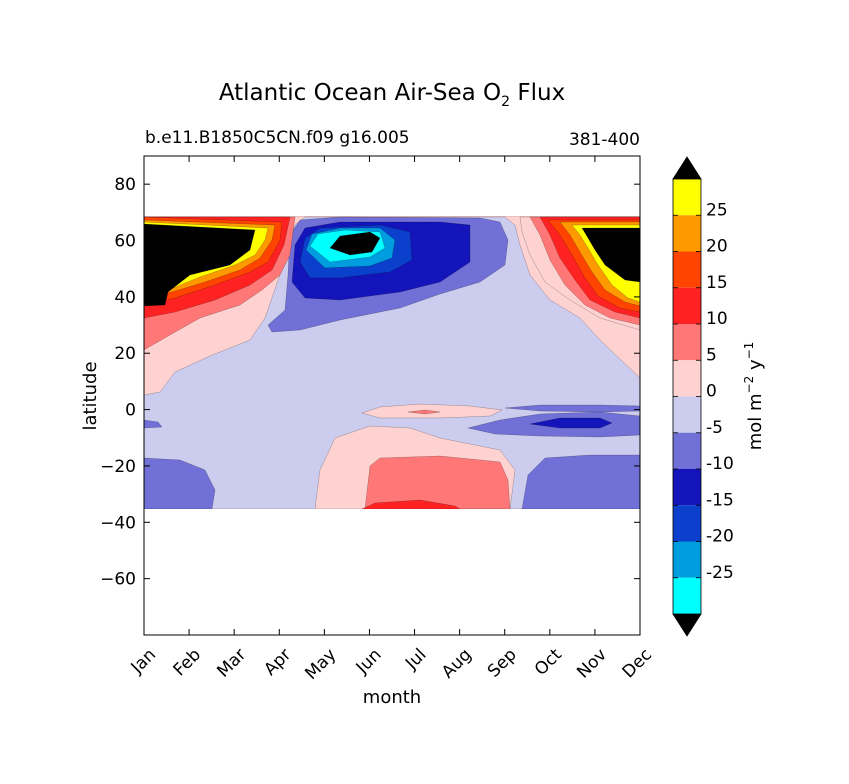 The height and width of the screenshot is (784, 849). What do you see at coordinates (687, 625) in the screenshot?
I see `colorbar-under-triangle` at bounding box center [687, 625].